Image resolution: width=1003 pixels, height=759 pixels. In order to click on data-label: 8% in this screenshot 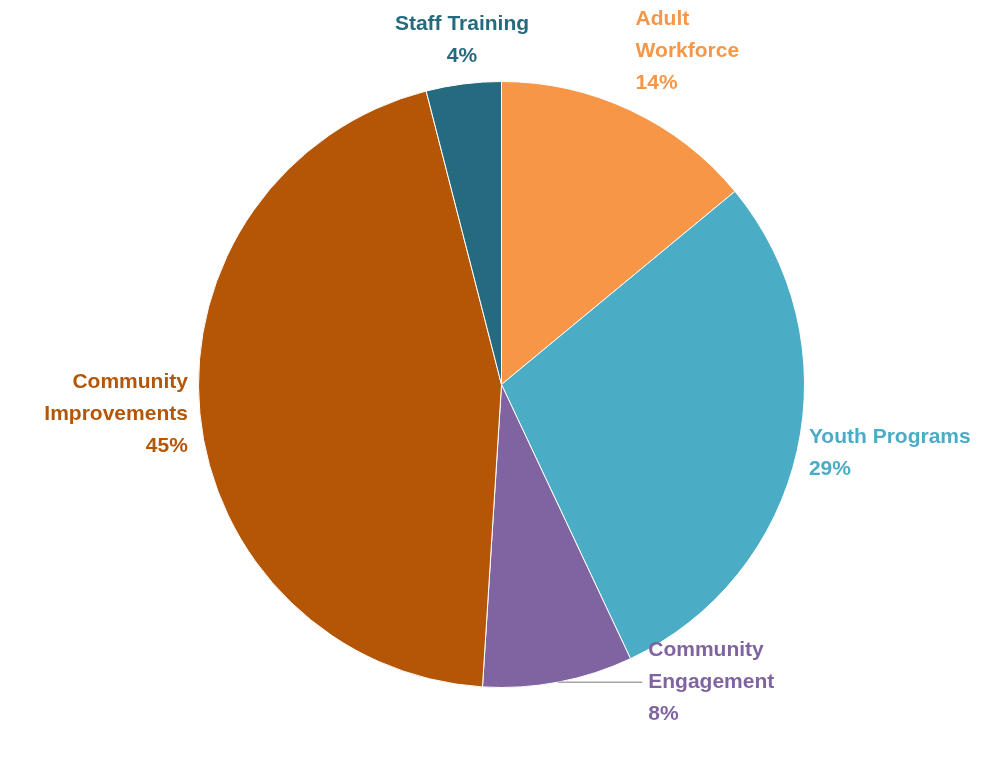, I will do `click(663, 712)`.